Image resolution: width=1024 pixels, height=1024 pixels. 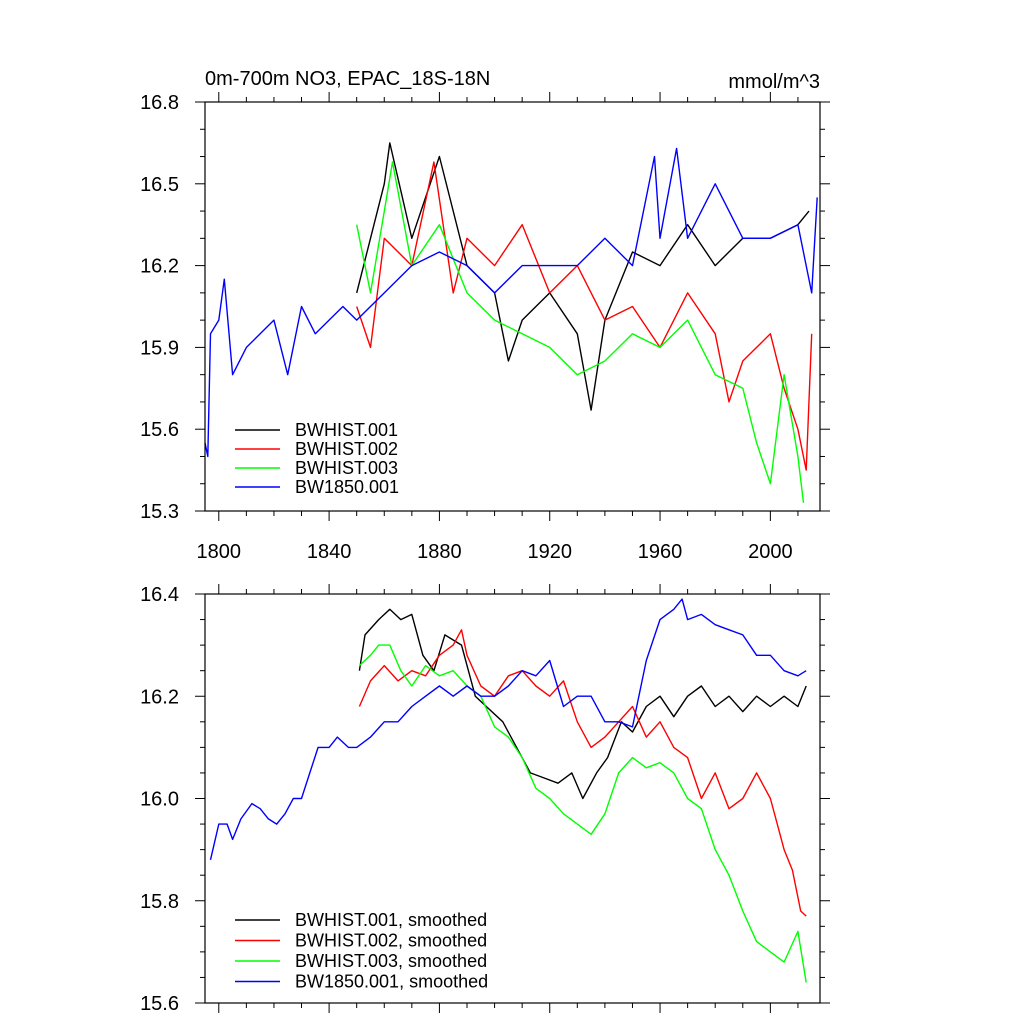 I want to click on legend-label: BWHIST.003, smoothed, so click(x=391, y=961).